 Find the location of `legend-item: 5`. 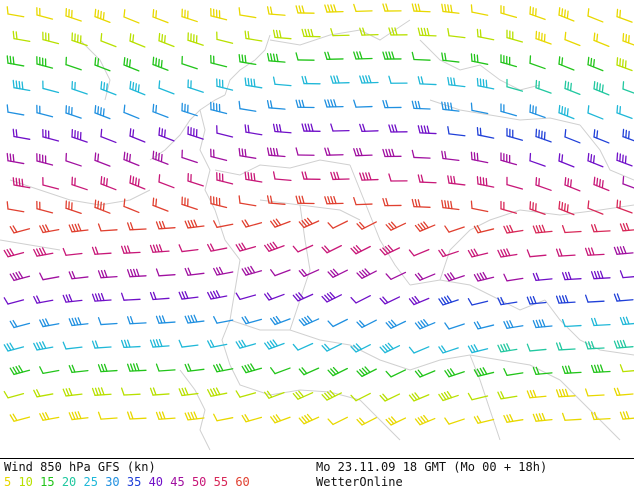

legend-item: 5 is located at coordinates (11, 482).